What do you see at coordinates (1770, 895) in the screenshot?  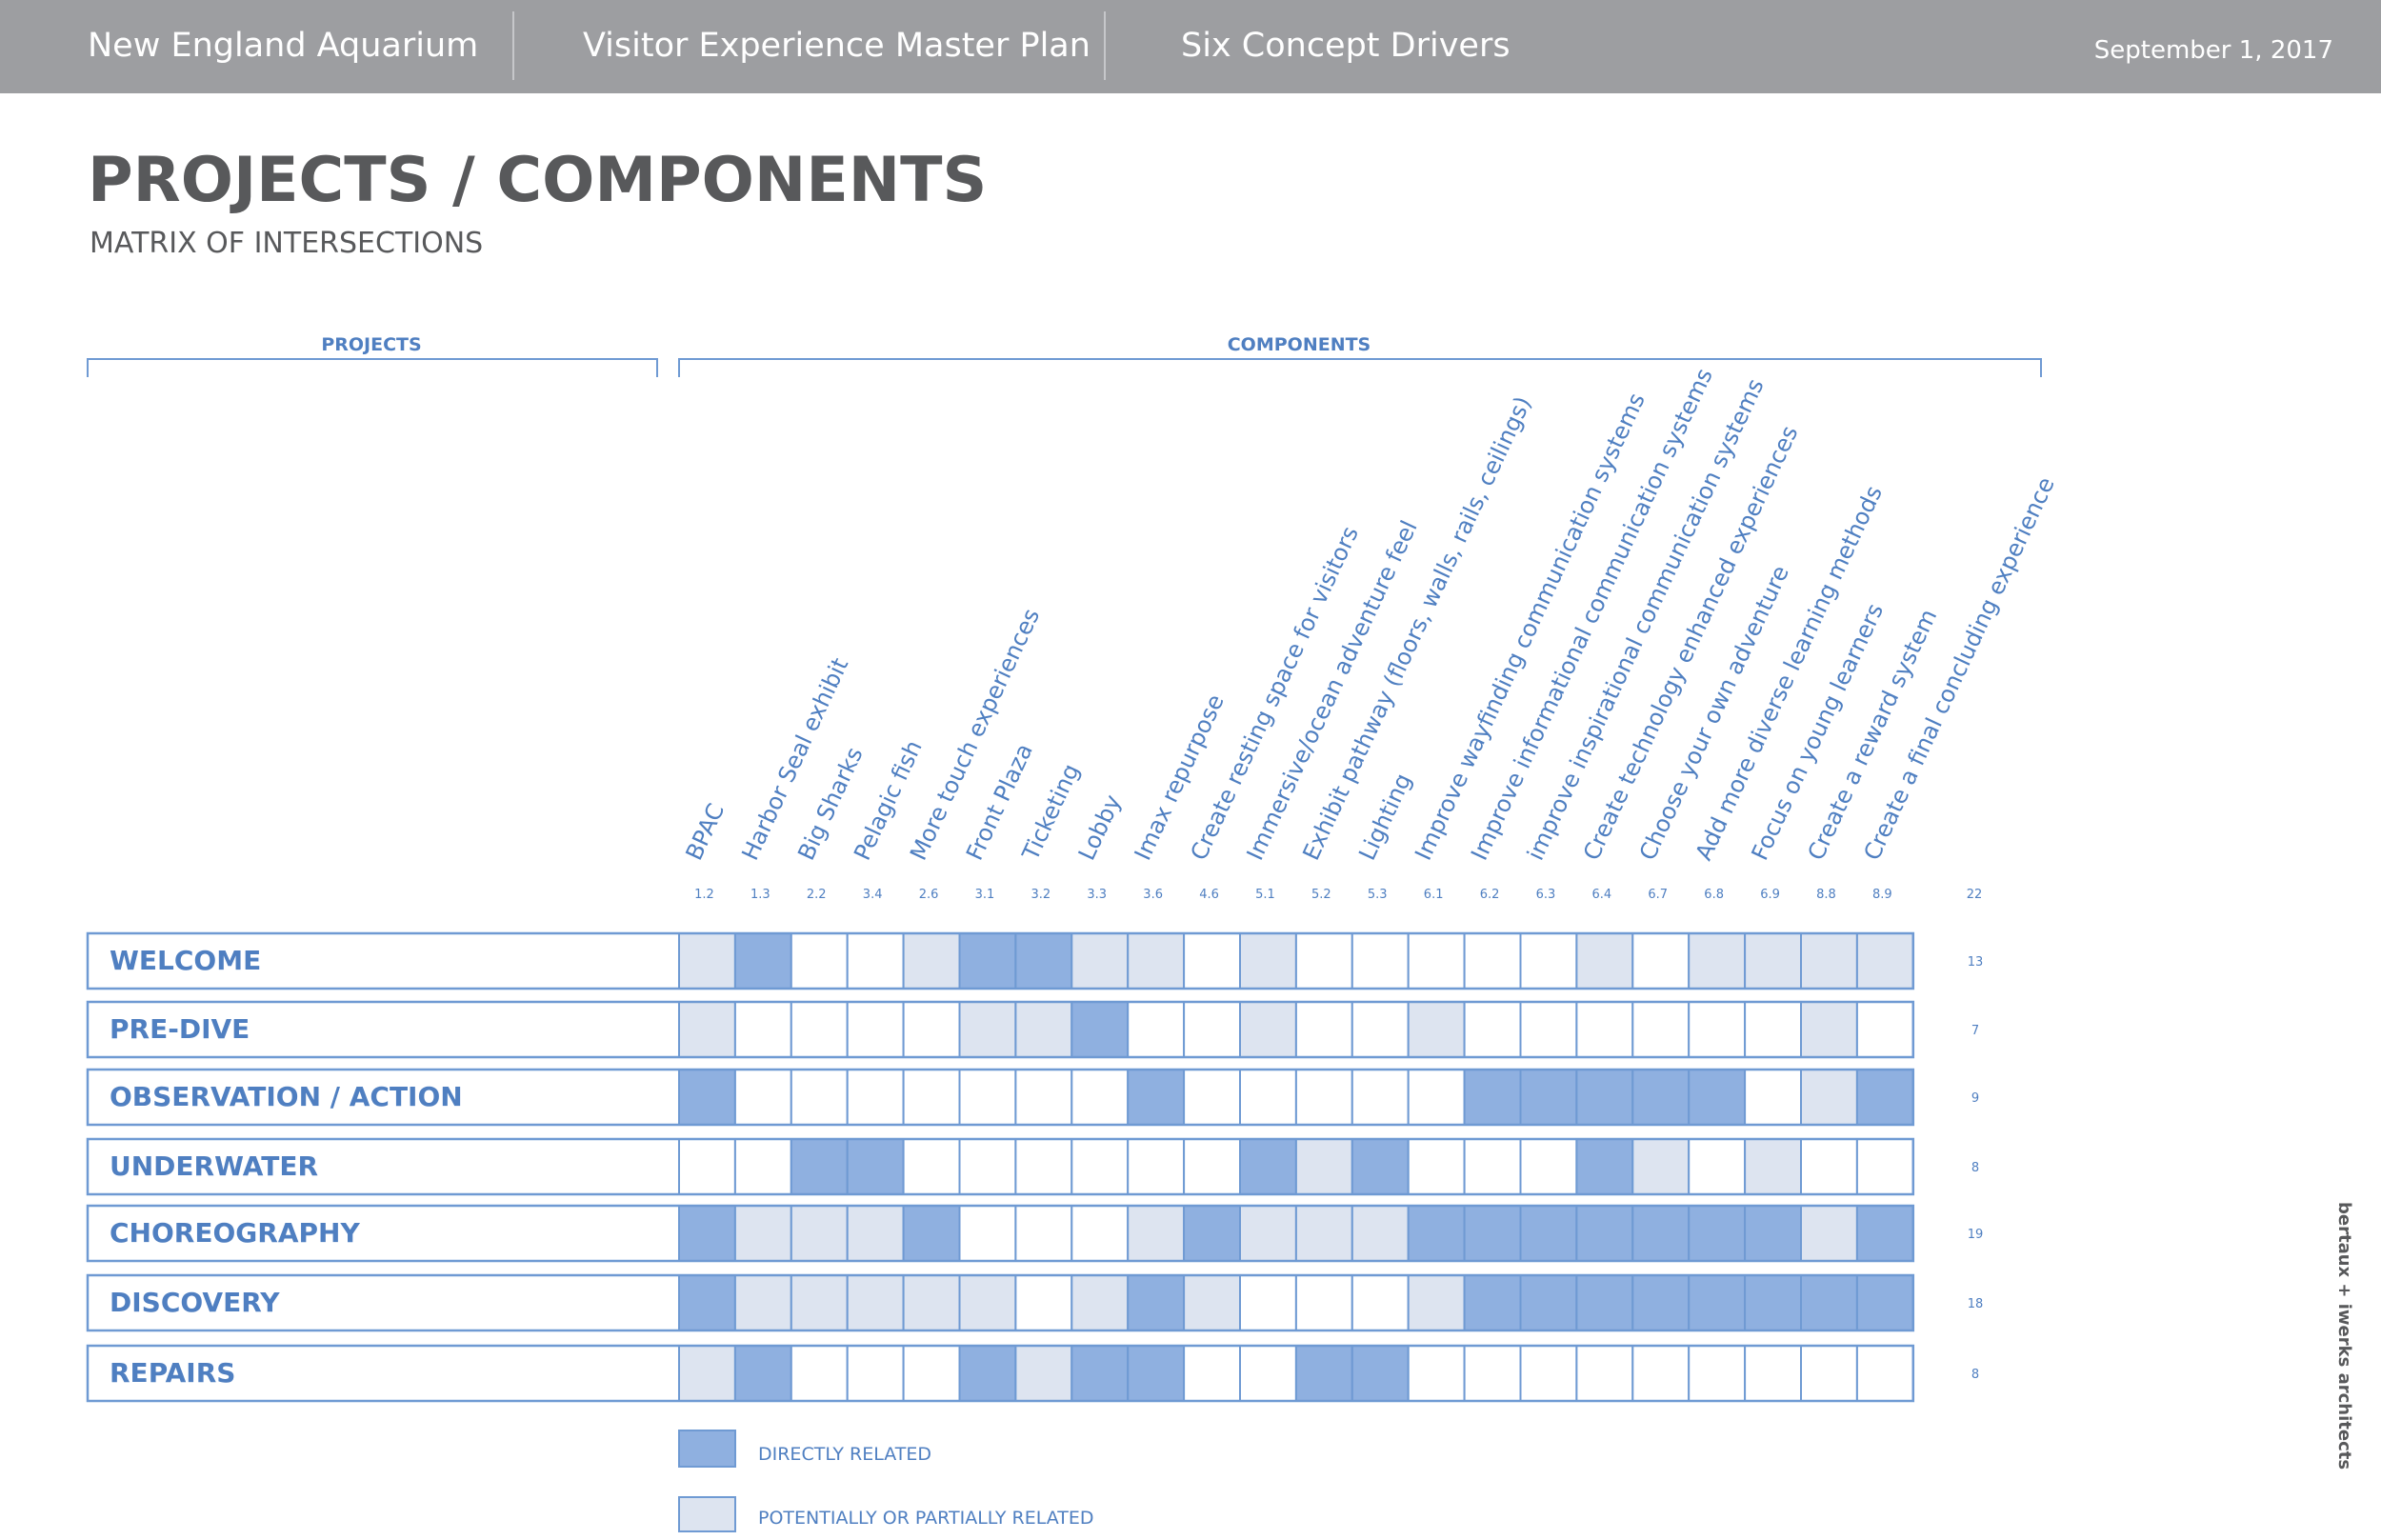 I see `component-code: 6.9` at bounding box center [1770, 895].